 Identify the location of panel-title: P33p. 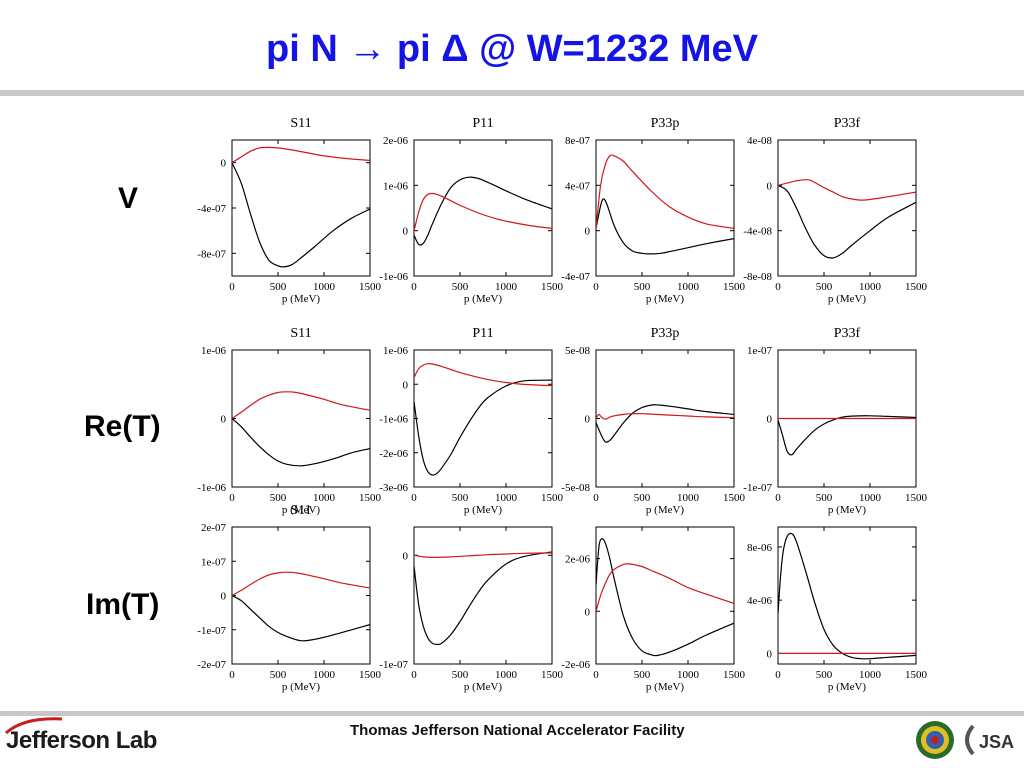
(665, 123).